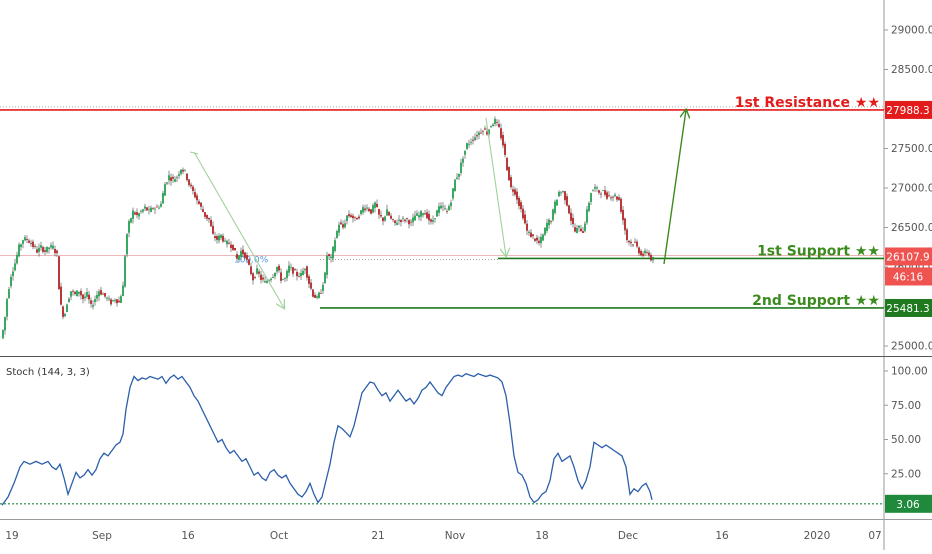 The image size is (932, 554). I want to click on price-tick-label: 25000.0, so click(911, 347).